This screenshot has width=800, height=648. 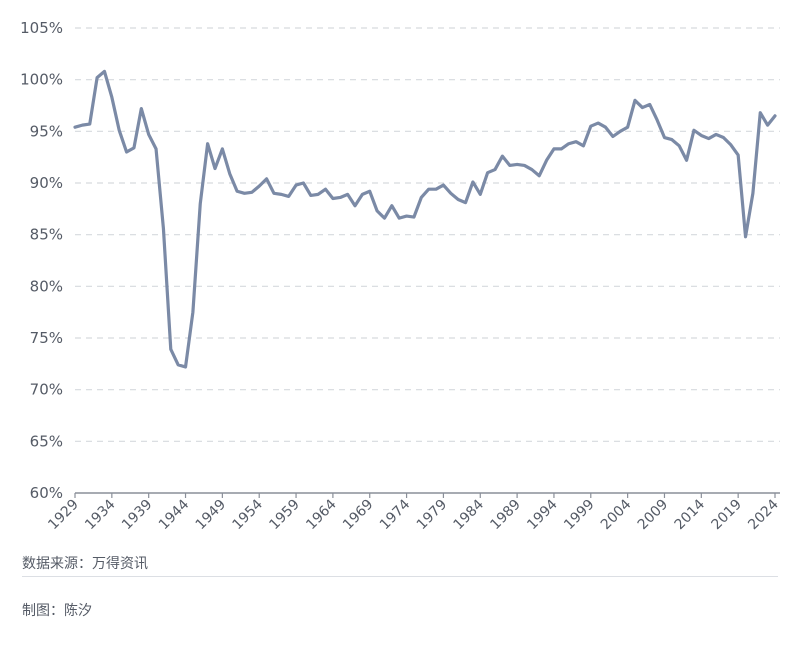 What do you see at coordinates (174, 514) in the screenshot?
I see `x-tick-label: 1944` at bounding box center [174, 514].